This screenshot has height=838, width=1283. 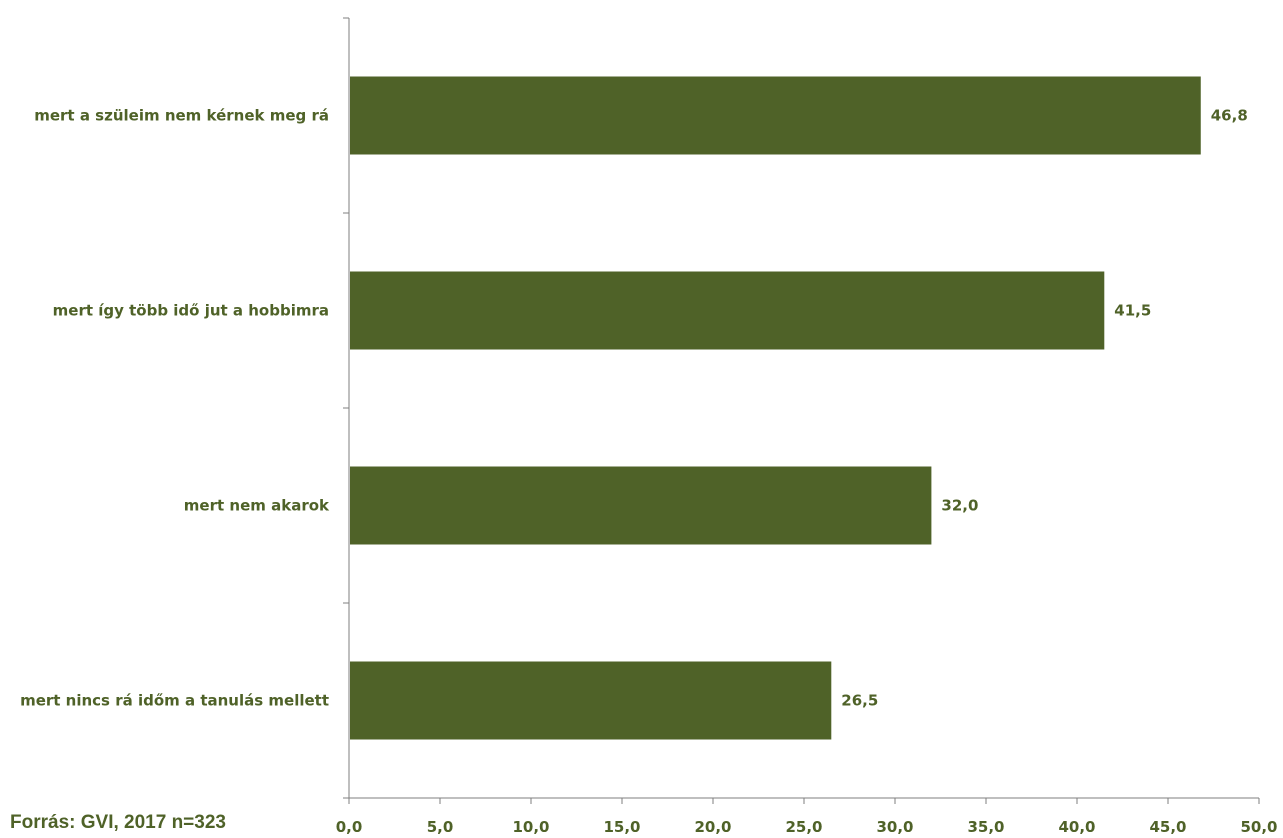 I want to click on x-tick-label: 15,0, so click(x=621, y=827).